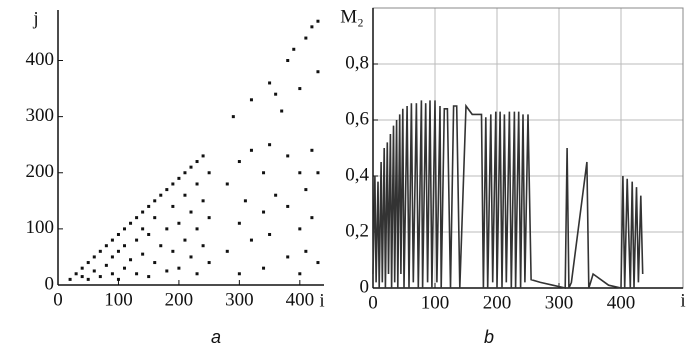 Image resolution: width=688 pixels, height=354 pixels. I want to click on y-tick-label: 0,8, so click(357, 62).